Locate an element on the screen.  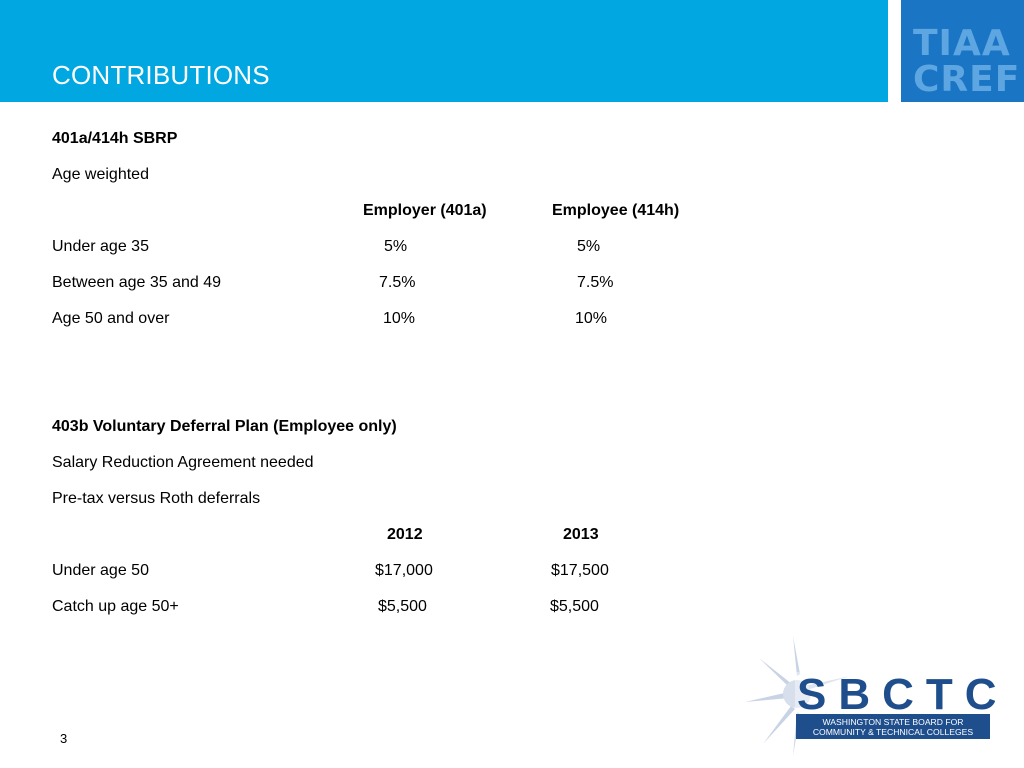
sbctc-subtitle-line-2: COMMUNITY & TECHNICAL COLLEGES is located at coordinates (893, 732).